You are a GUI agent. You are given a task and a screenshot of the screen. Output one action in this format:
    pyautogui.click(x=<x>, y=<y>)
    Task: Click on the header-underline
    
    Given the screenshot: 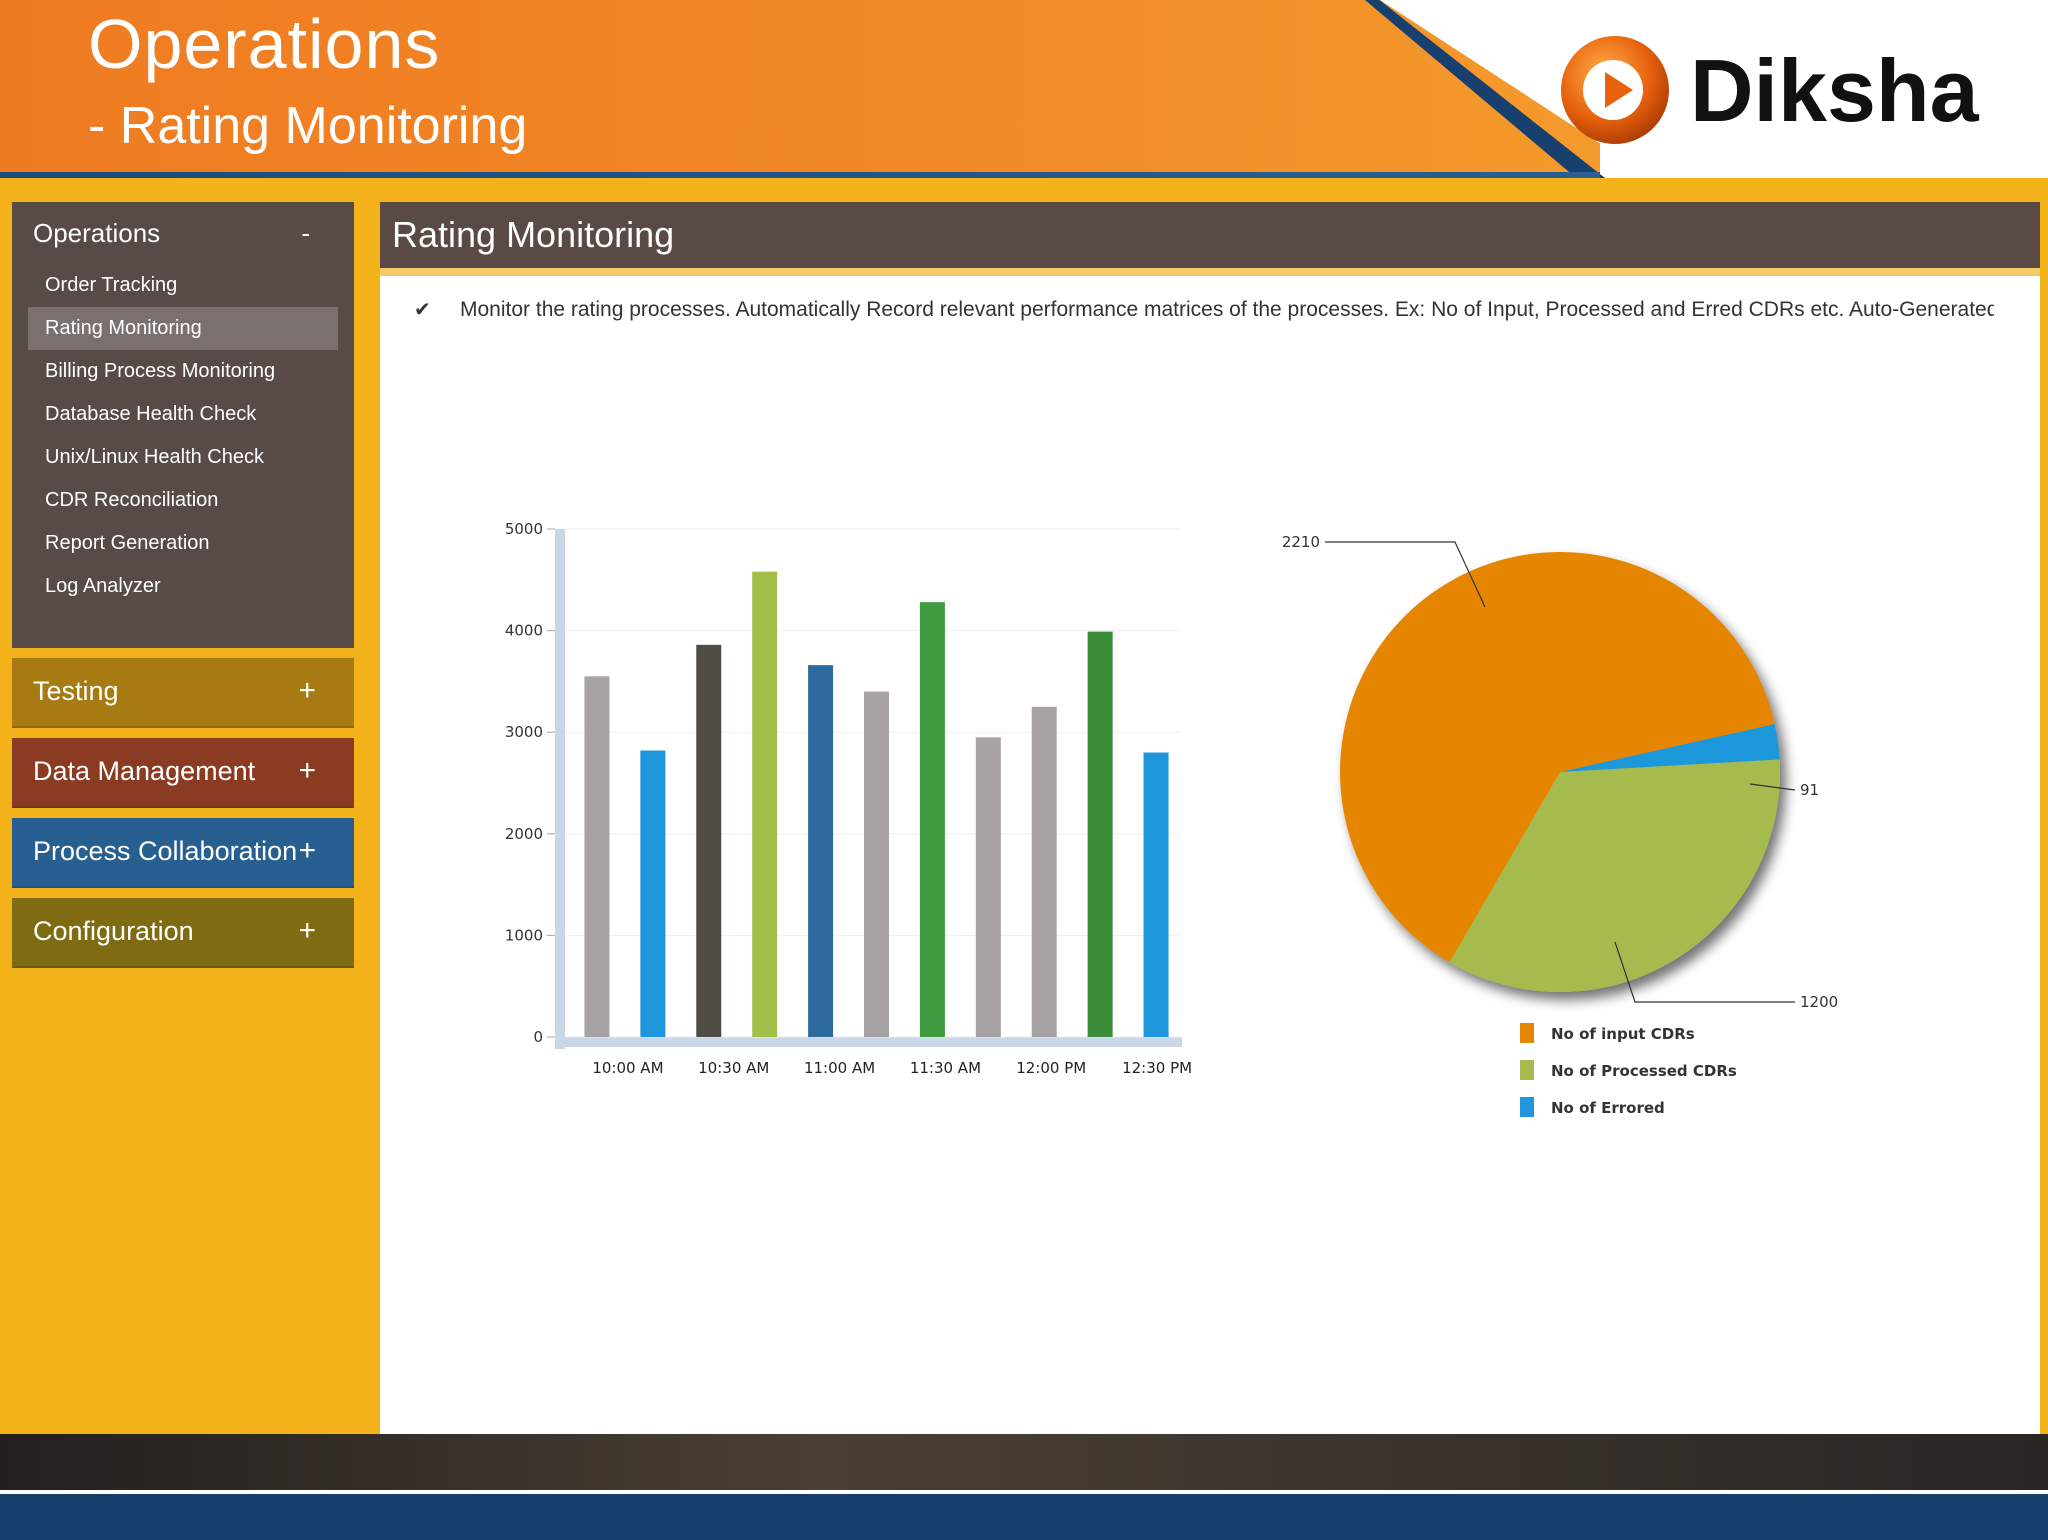 What is the action you would take?
    pyautogui.click(x=800, y=175)
    